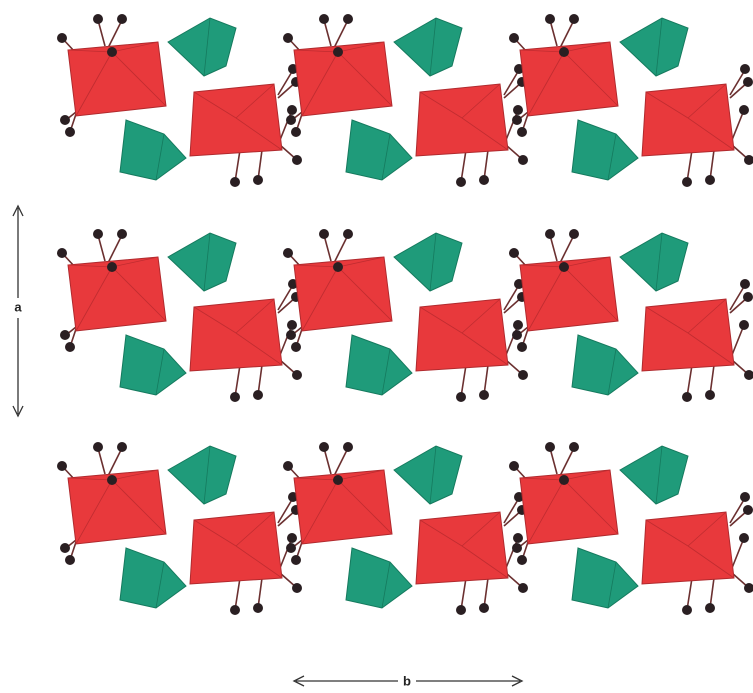  I want to click on axis-a: a, so click(18, 311).